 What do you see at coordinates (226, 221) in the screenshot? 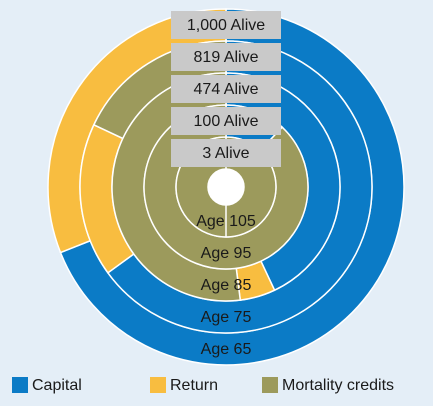
I see `ring-category: Age 105` at bounding box center [226, 221].